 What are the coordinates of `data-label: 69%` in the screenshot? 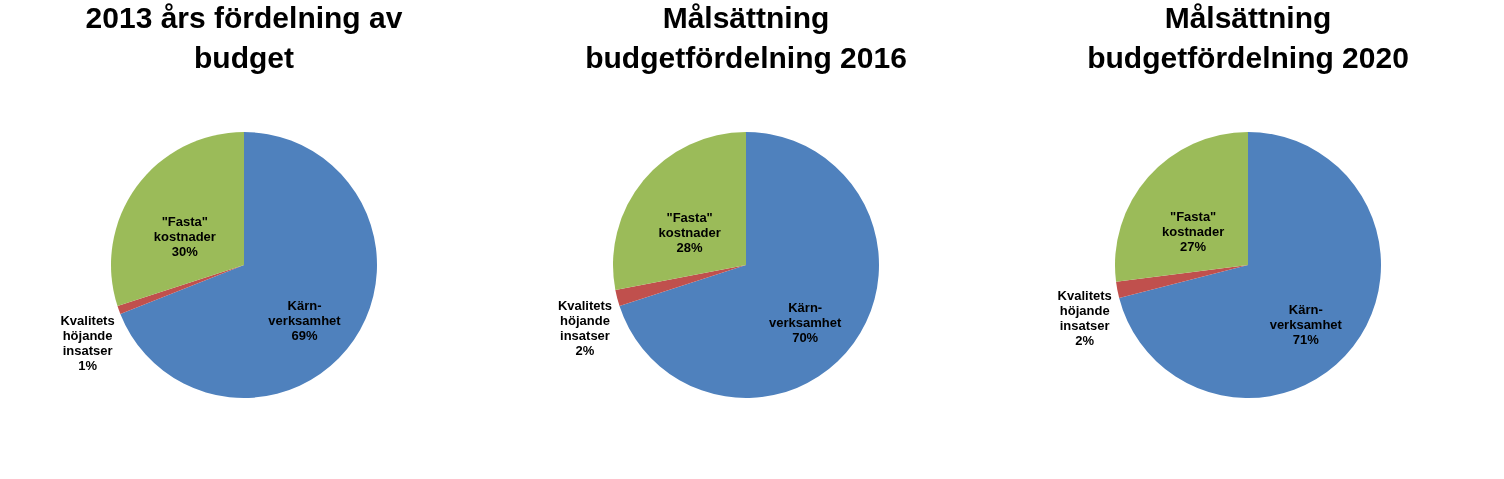 It's located at (304, 336).